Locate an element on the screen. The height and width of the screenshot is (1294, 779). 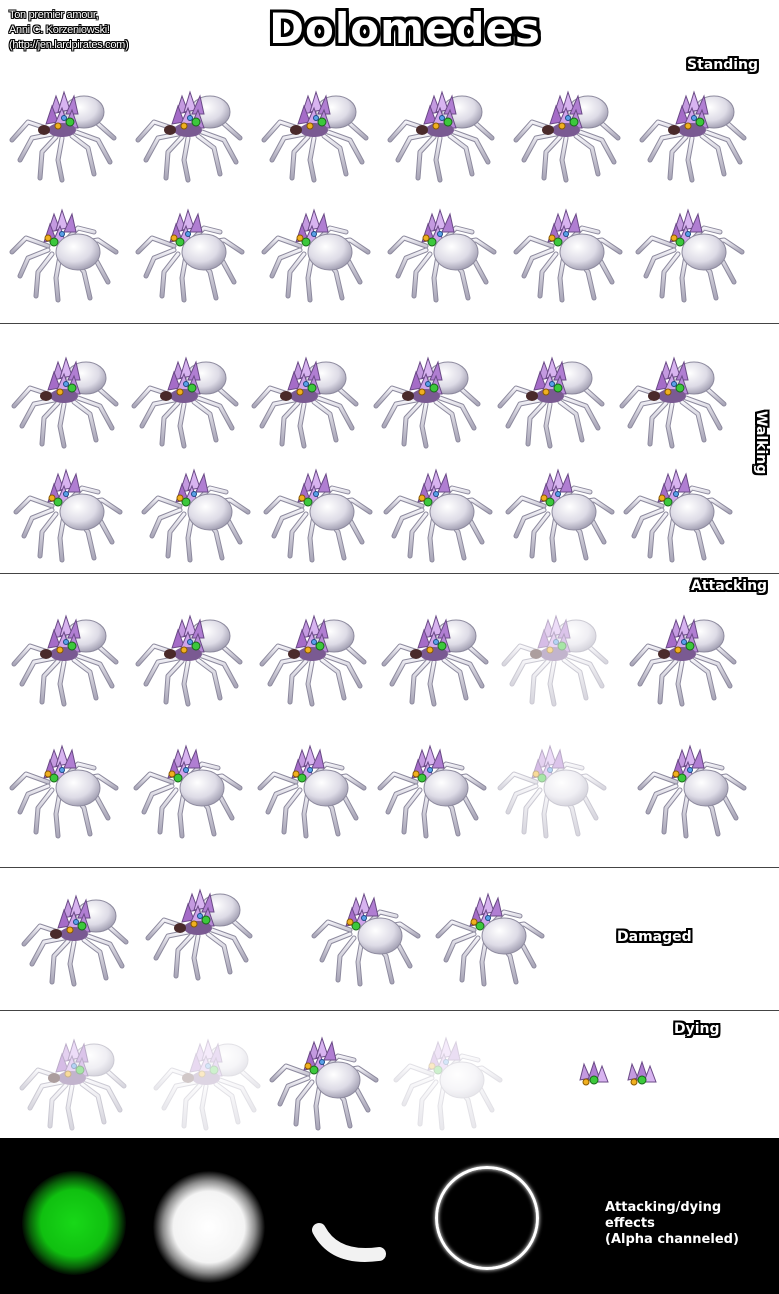
section-label-damaged: Damaged is located at coordinates (654, 937).